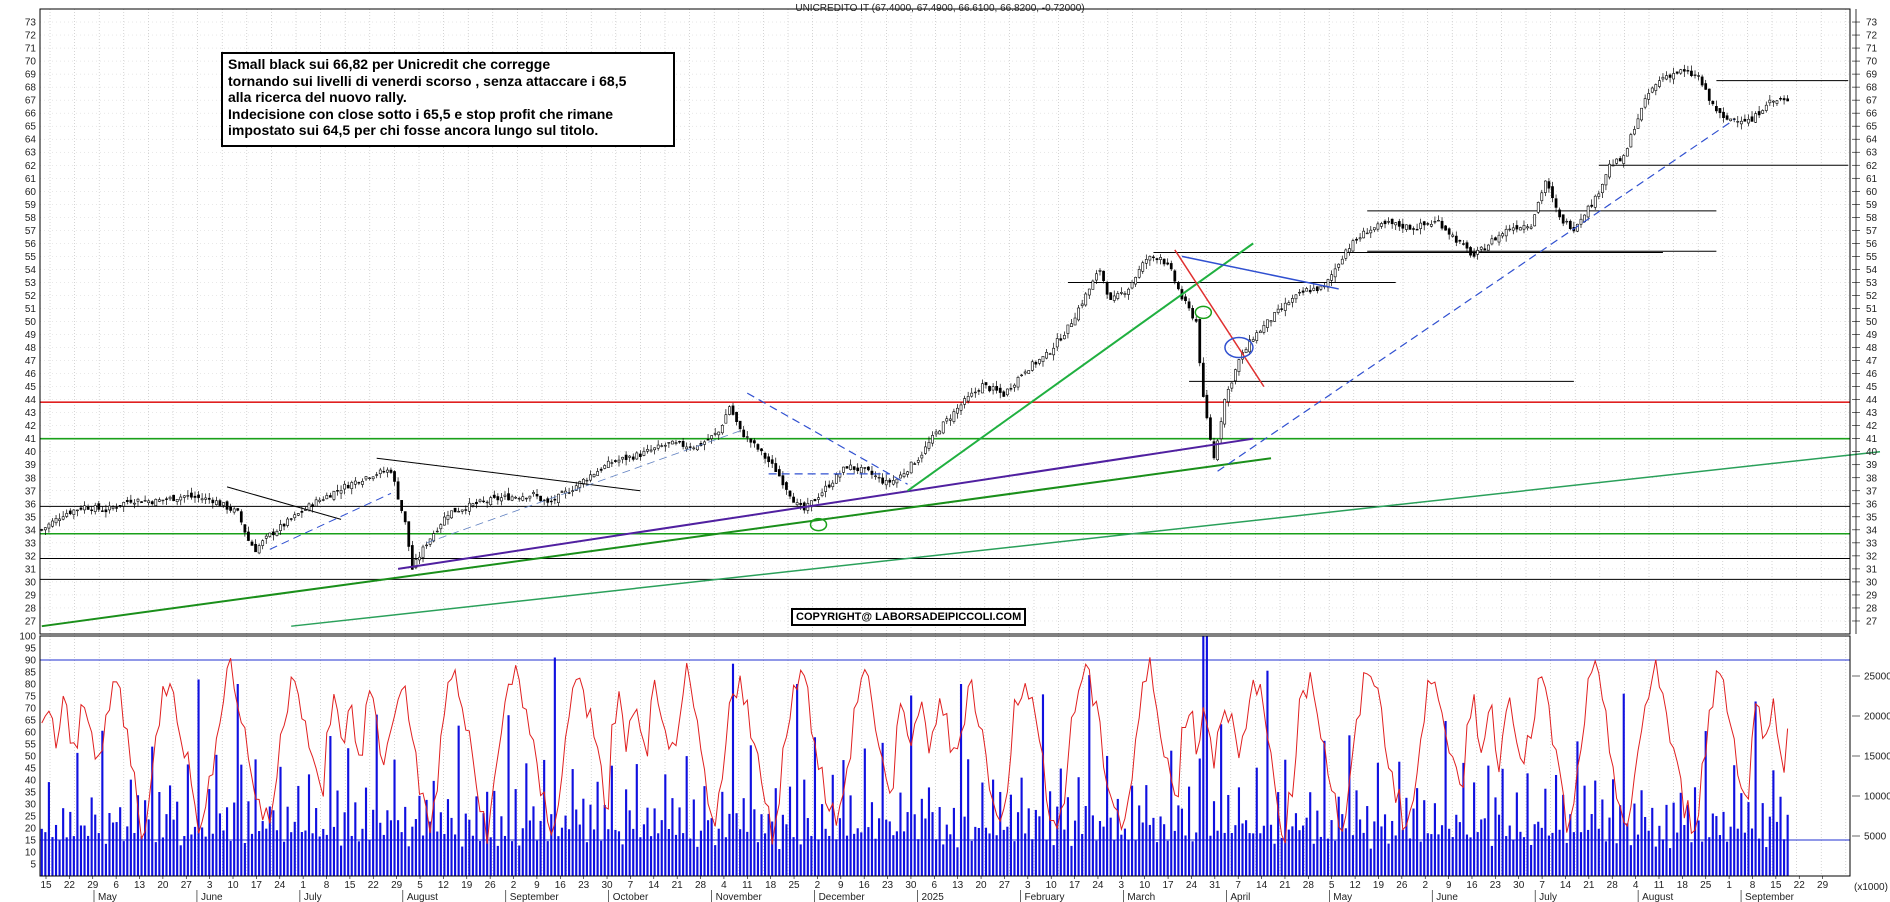 This screenshot has width=1890, height=902. I want to click on day-tick-label: 1, so click(1729, 885).